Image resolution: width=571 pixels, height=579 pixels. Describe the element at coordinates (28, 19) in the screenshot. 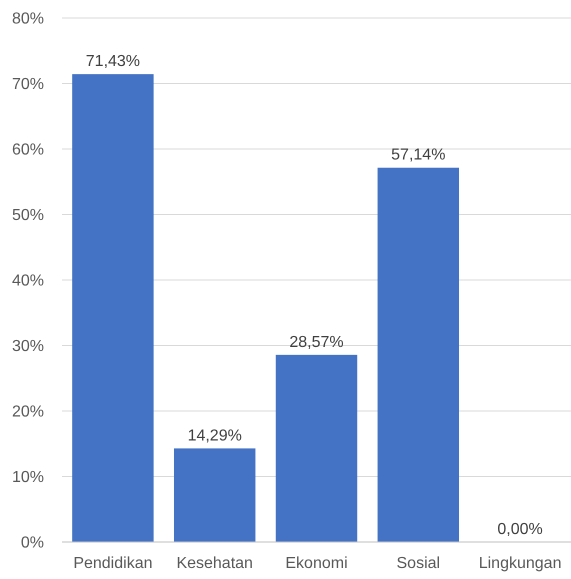

I see `y-tick-label: 80%` at that location.